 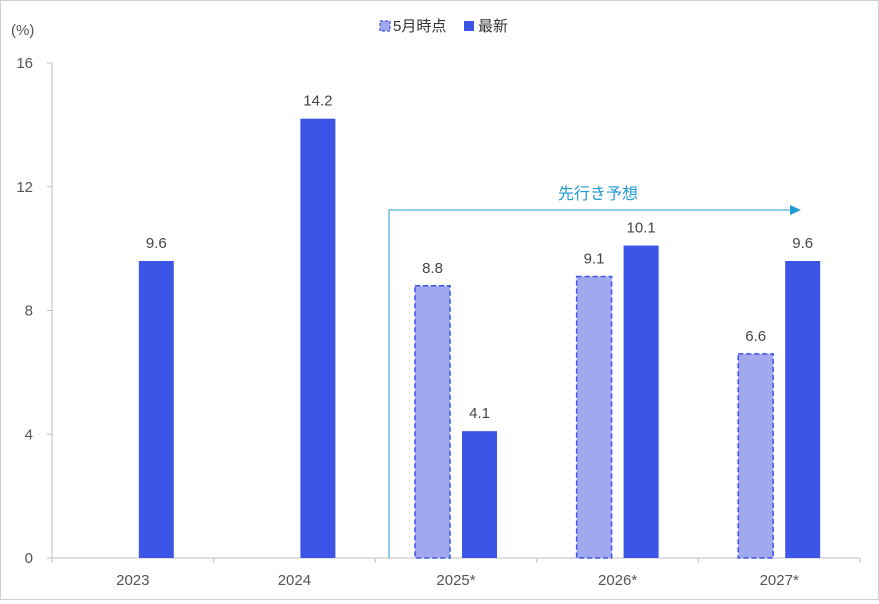 What do you see at coordinates (479, 413) in the screenshot?
I see `data-label-saishin: 4.1` at bounding box center [479, 413].